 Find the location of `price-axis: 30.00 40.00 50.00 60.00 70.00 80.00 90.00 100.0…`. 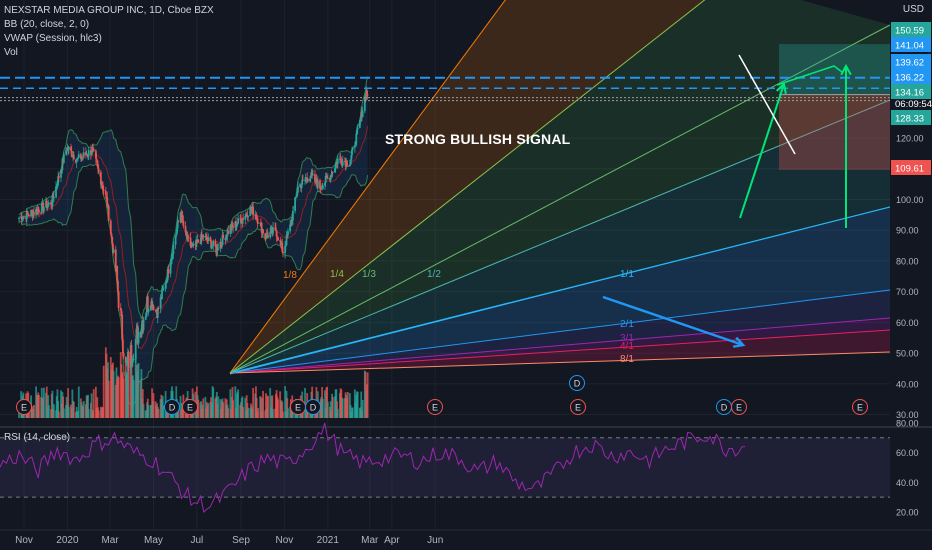

price-axis: 30.00 40.00 50.00 60.00 70.00 80.00 90.00 100.0… is located at coordinates (911, 212).